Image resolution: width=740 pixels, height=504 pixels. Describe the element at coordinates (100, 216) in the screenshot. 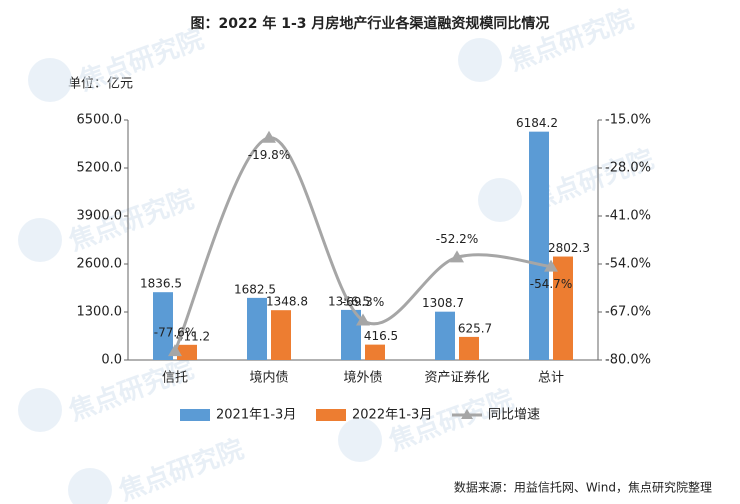

I see `y-tick-label: 3900.0` at that location.